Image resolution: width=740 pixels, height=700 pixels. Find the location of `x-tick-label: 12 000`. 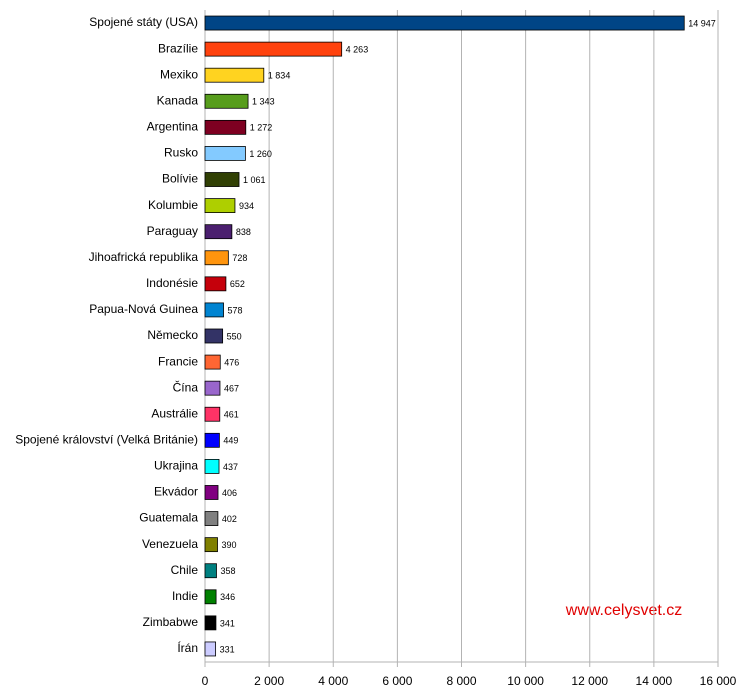

x-tick-label: 12 000 is located at coordinates (589, 681).